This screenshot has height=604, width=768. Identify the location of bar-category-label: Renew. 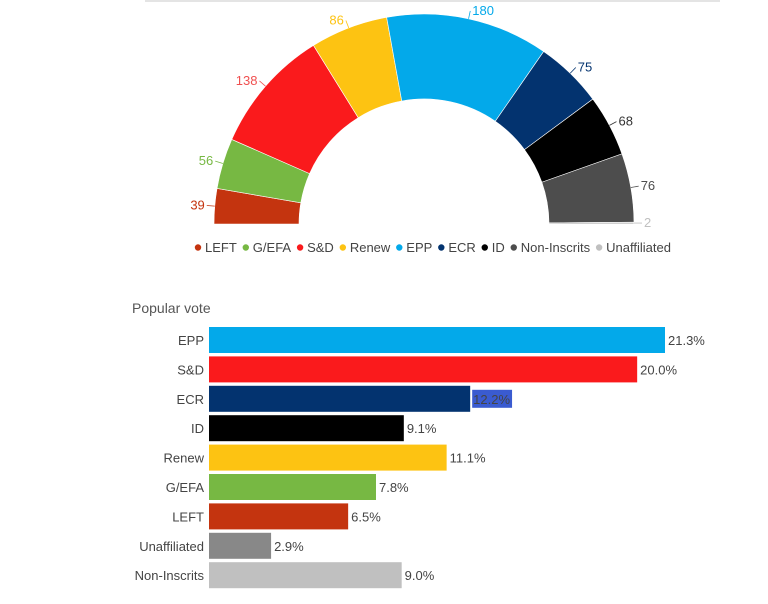
(184, 458).